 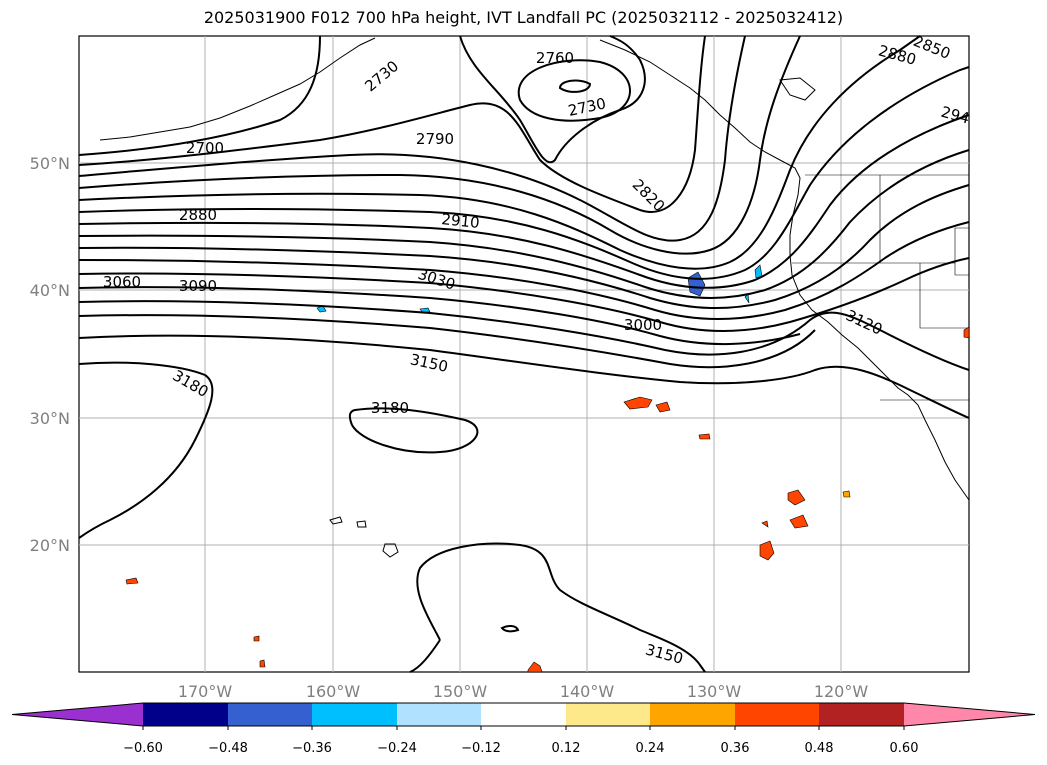 I want to click on contour-label: 2880, so click(x=198, y=215).